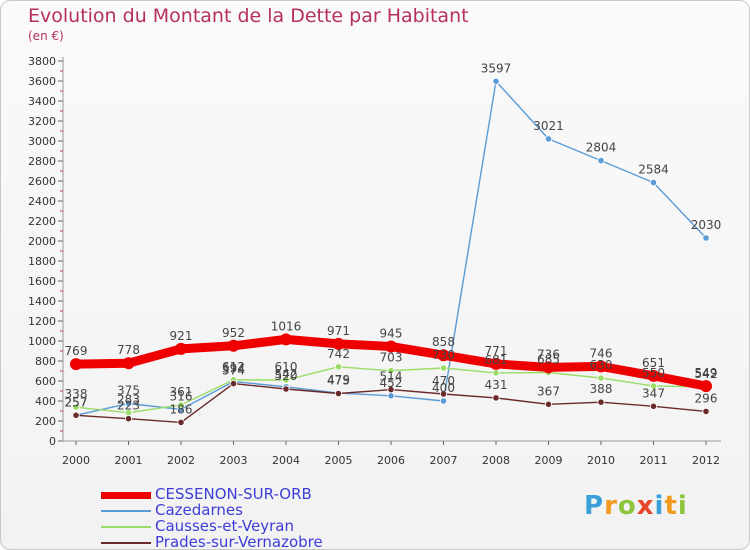  Describe the element at coordinates (338, 380) in the screenshot. I see `data-label-1: 479` at that location.